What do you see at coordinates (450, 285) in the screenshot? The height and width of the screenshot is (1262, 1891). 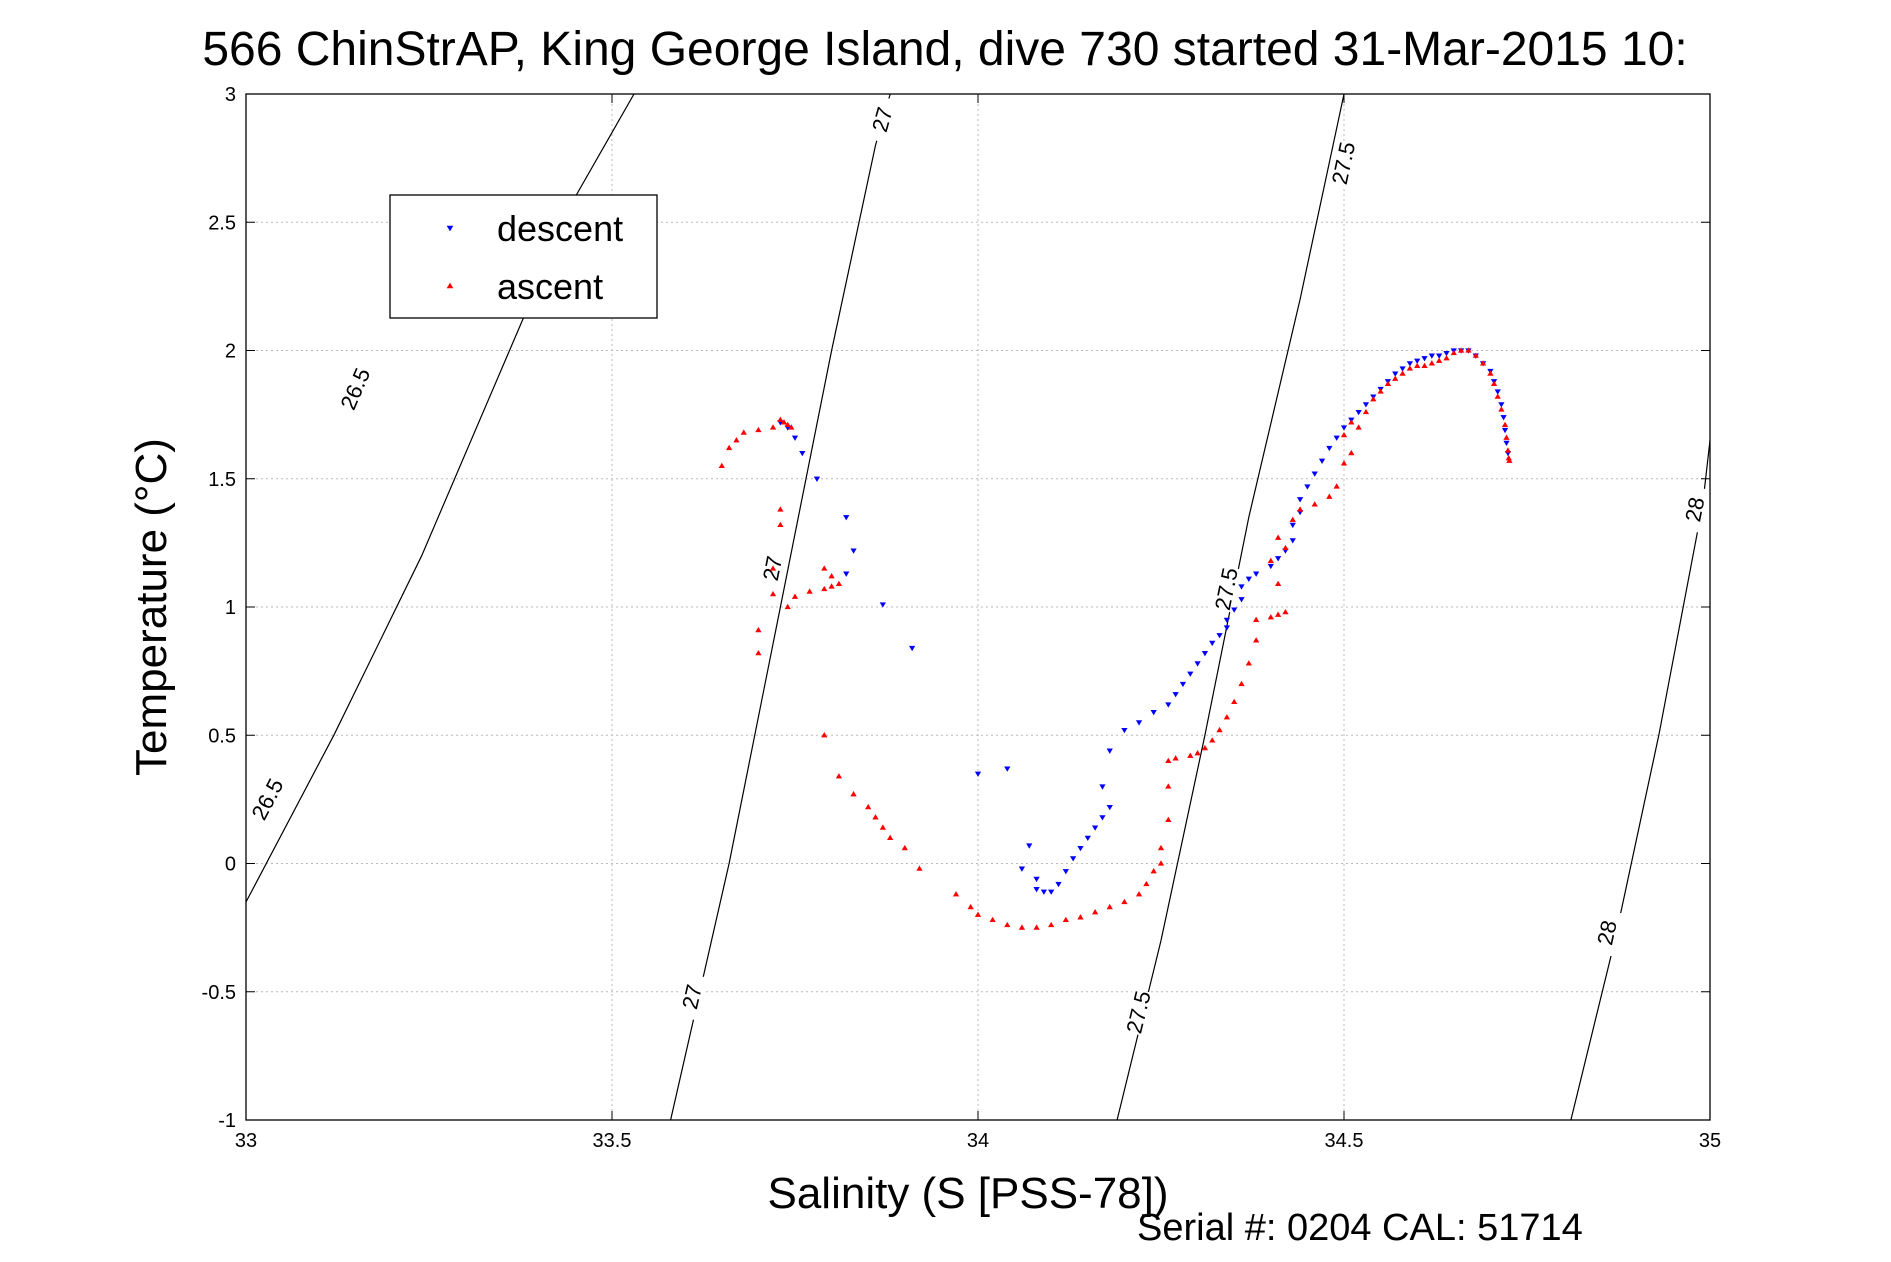 I see `legend-marker-ascent` at bounding box center [450, 285].